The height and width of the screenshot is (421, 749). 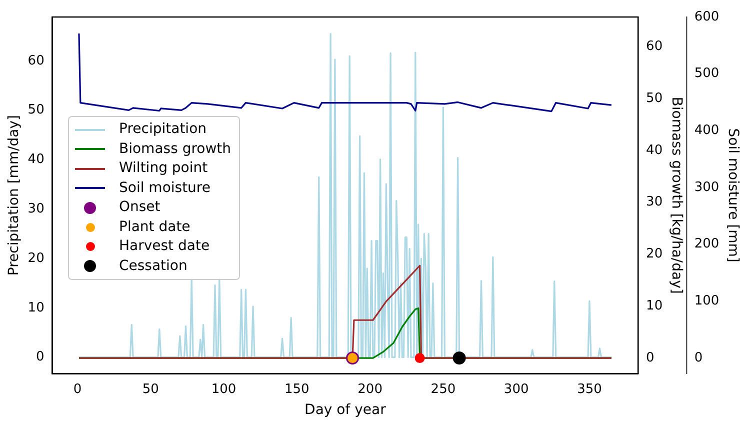 I want to click on y-tick-label: 60, so click(x=36, y=60).